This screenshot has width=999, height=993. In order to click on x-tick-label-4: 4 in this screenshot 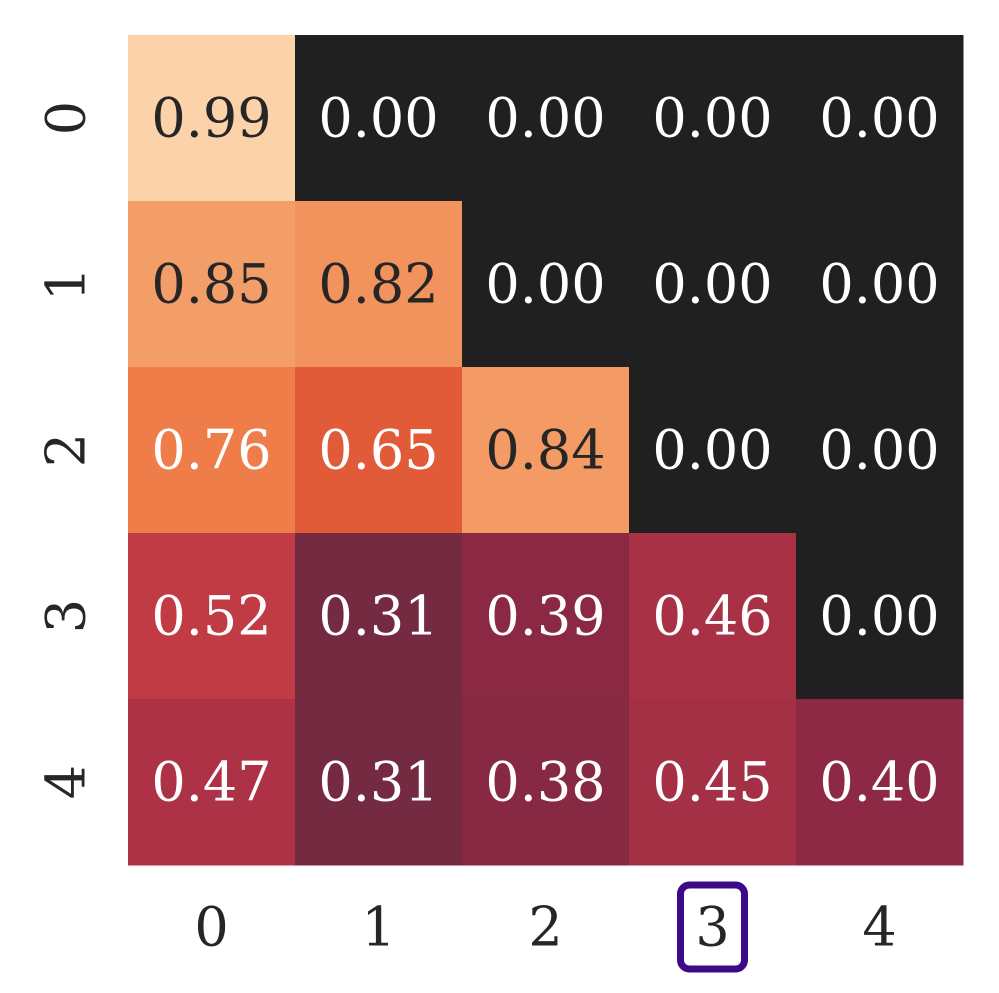, I will do `click(879, 927)`.